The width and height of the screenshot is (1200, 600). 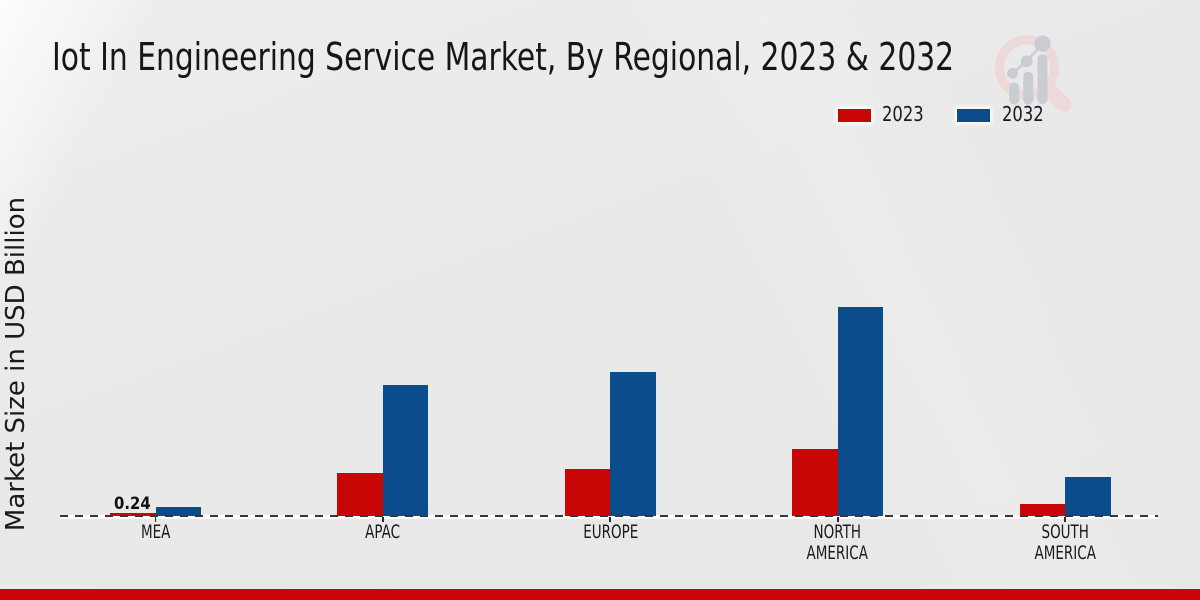 What do you see at coordinates (837, 519) in the screenshot?
I see `x-tick-north-america` at bounding box center [837, 519].